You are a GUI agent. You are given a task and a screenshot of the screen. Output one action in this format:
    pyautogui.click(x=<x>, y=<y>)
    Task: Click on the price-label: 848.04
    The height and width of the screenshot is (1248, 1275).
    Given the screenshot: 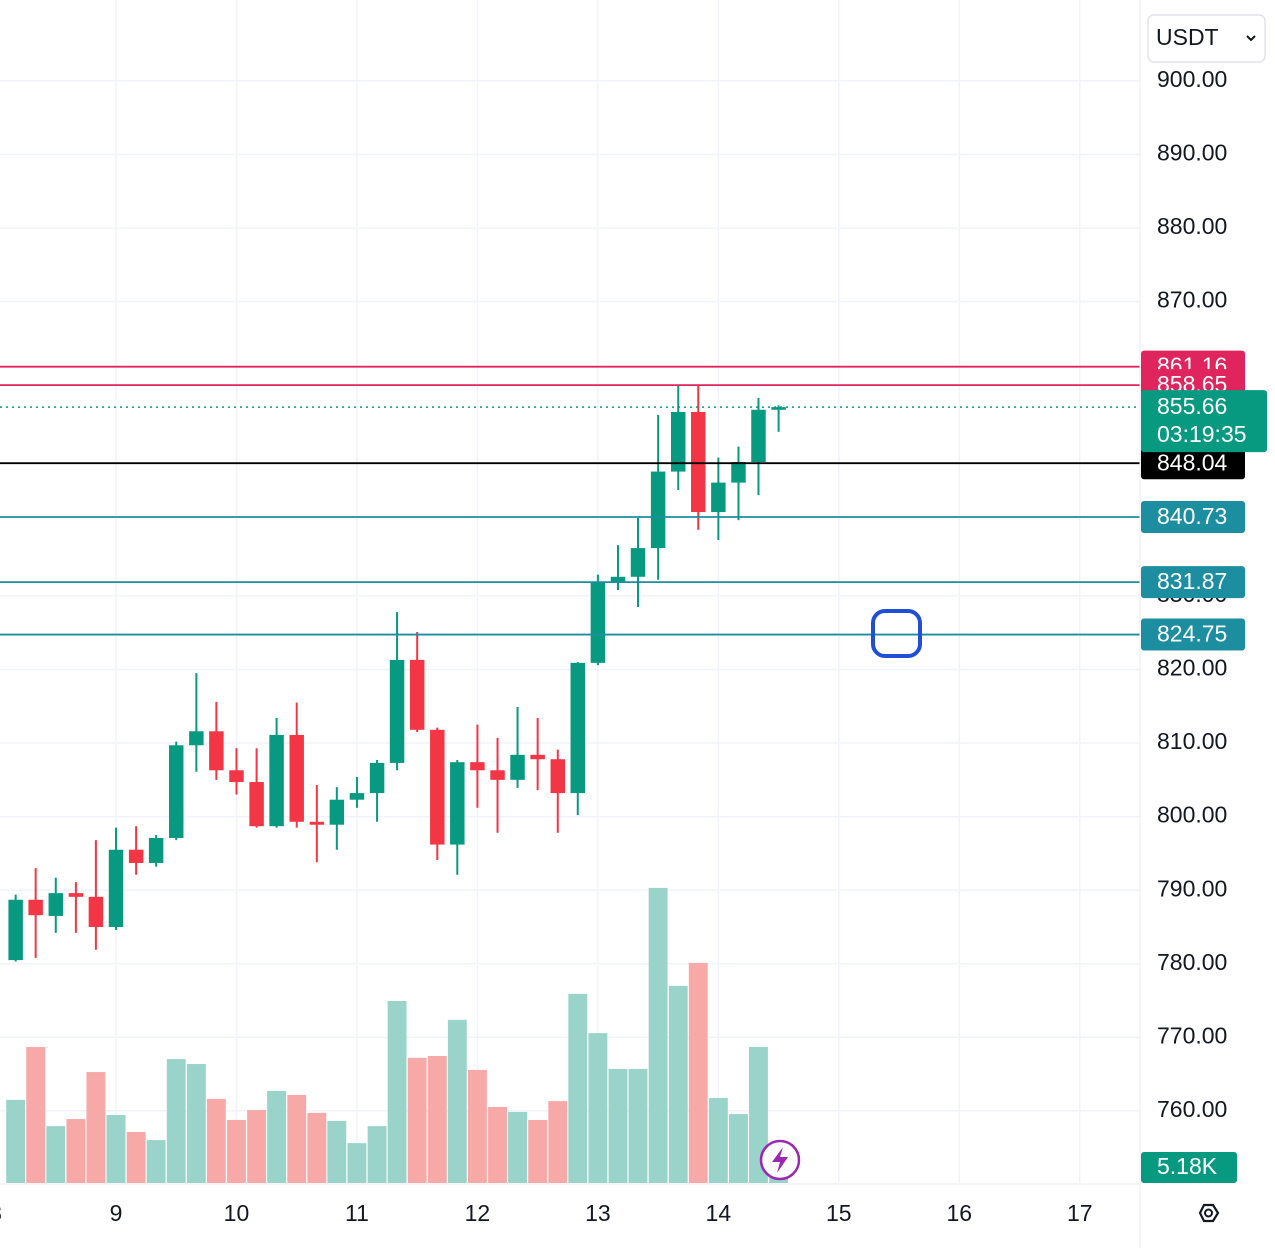 What is the action you would take?
    pyautogui.click(x=1192, y=462)
    